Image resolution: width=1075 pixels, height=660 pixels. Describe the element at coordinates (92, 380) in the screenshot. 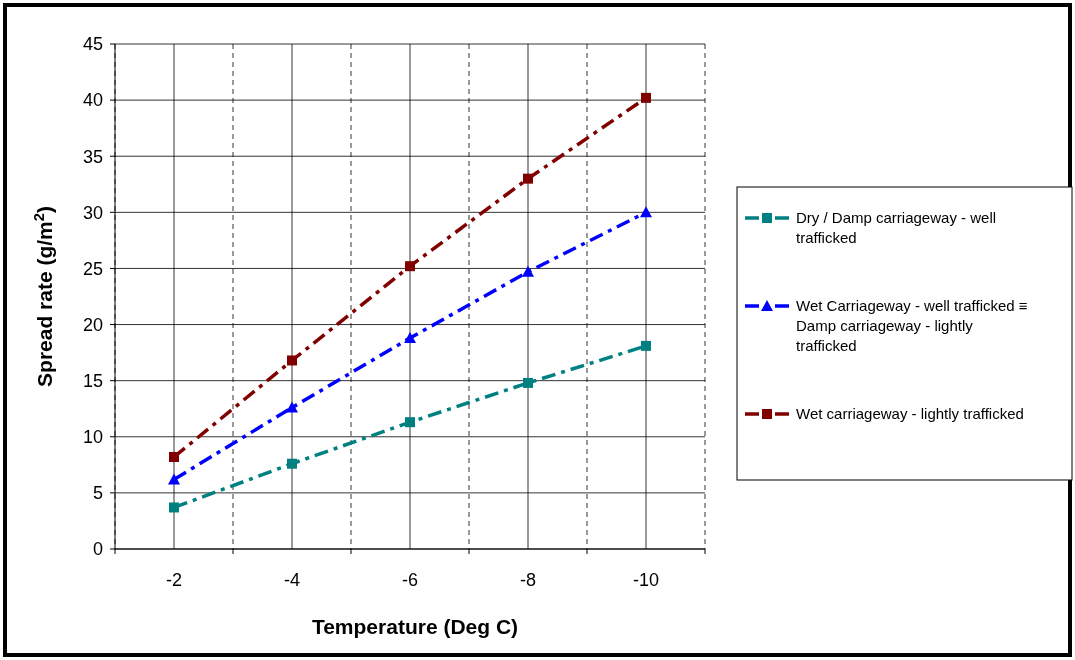

I see `y-tick-label: 15` at that location.